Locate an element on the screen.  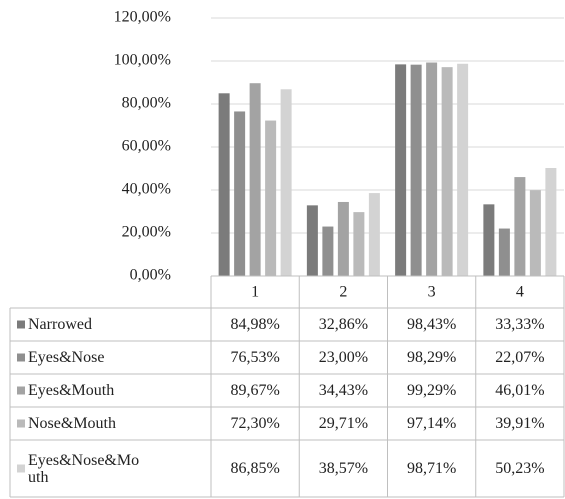
y-tick-label: 0,00% is located at coordinates (150, 275).